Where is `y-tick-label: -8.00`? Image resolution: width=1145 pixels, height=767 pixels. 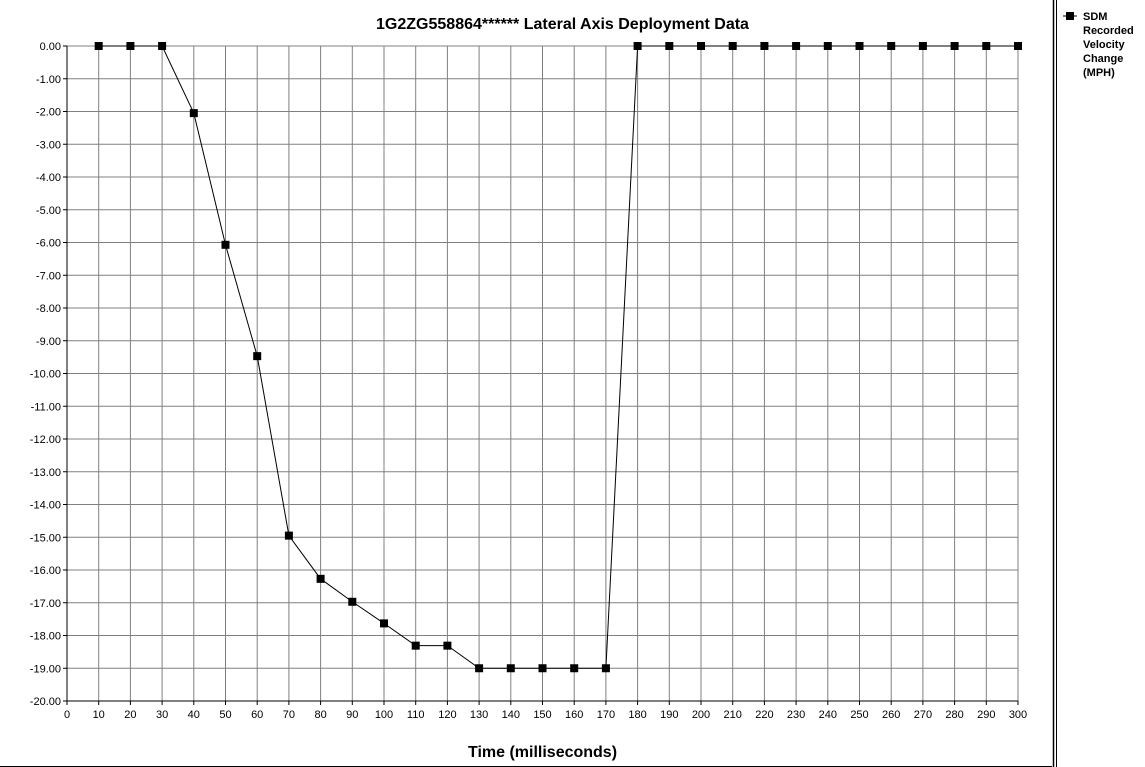
y-tick-label: -8.00 is located at coordinates (48, 309).